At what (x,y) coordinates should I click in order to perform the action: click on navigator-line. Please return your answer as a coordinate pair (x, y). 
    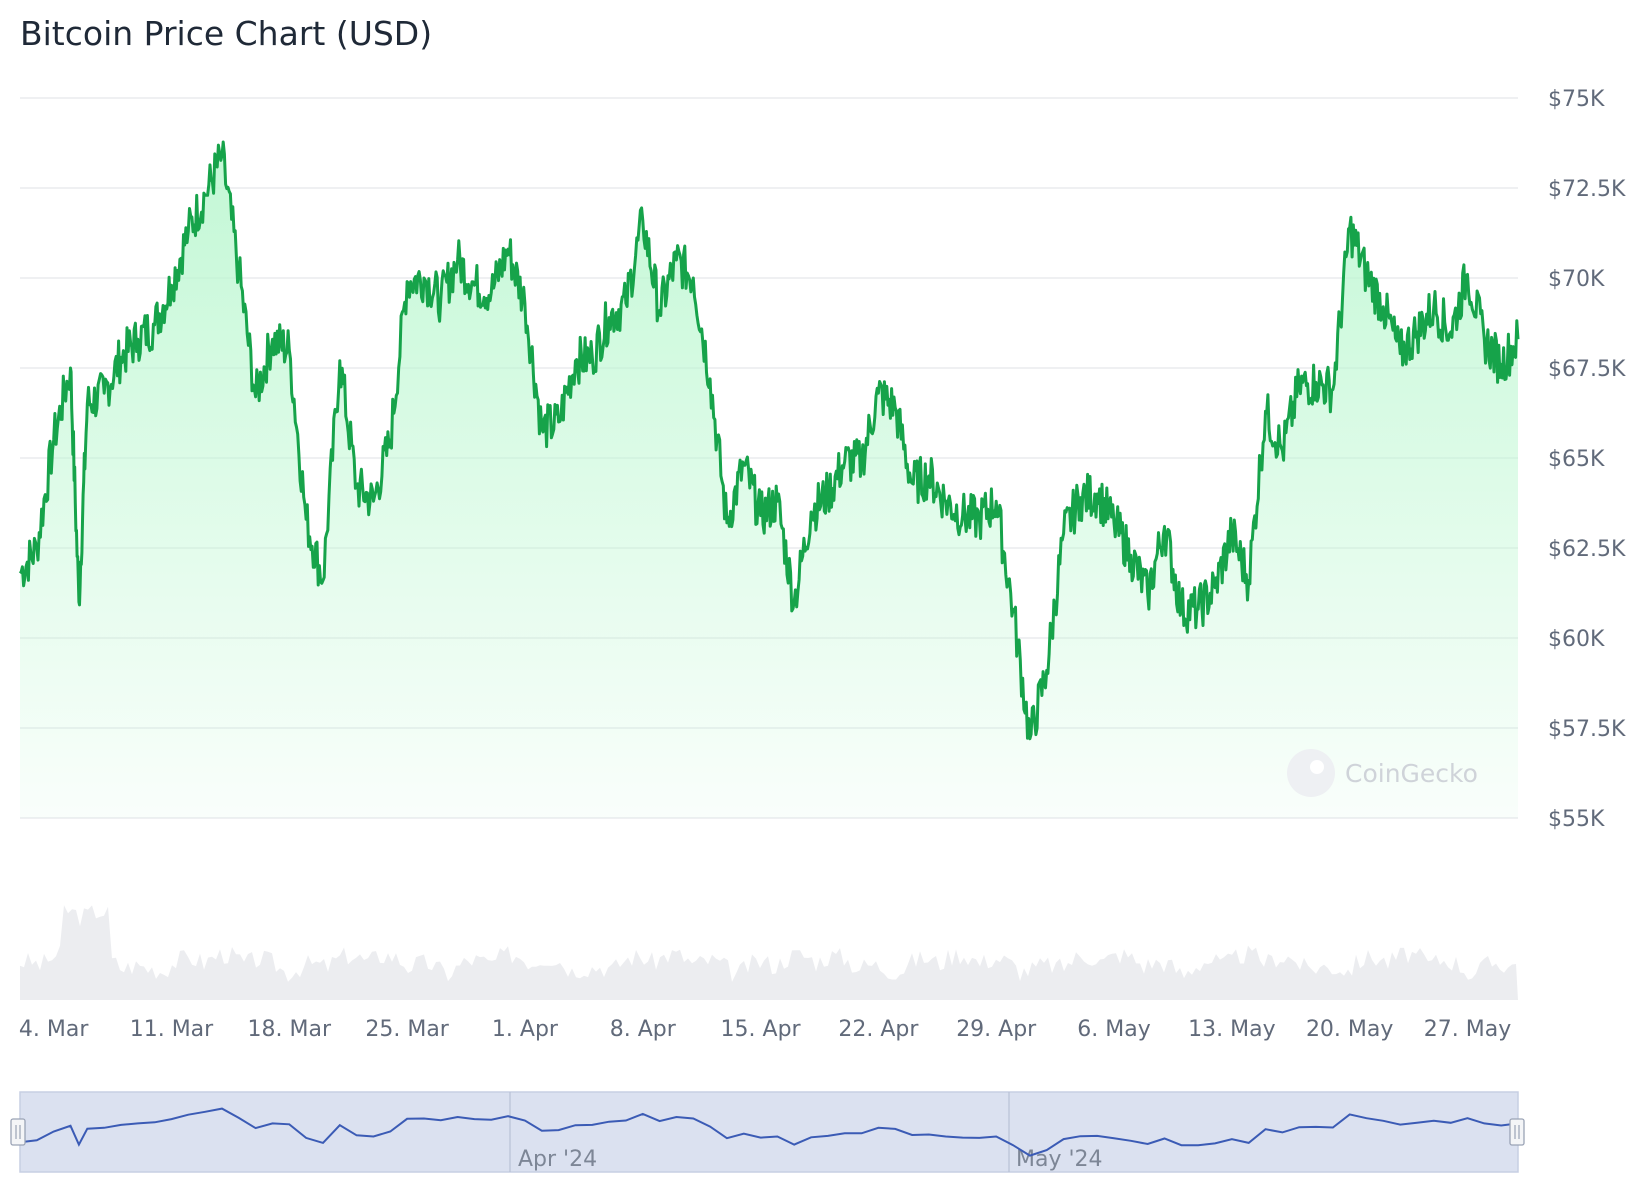
    Looking at the image, I should click on (769, 1132).